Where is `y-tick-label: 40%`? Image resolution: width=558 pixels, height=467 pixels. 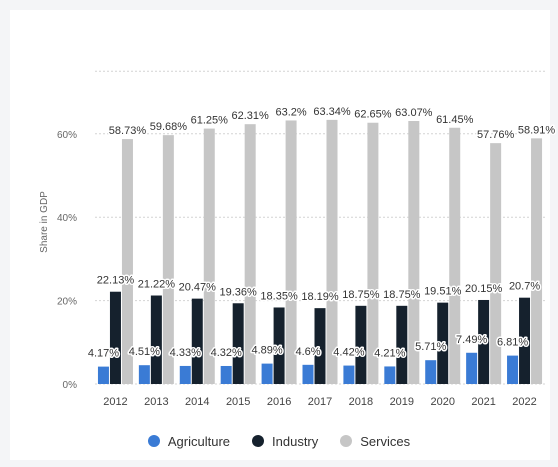 y-tick-label: 40% is located at coordinates (67, 218).